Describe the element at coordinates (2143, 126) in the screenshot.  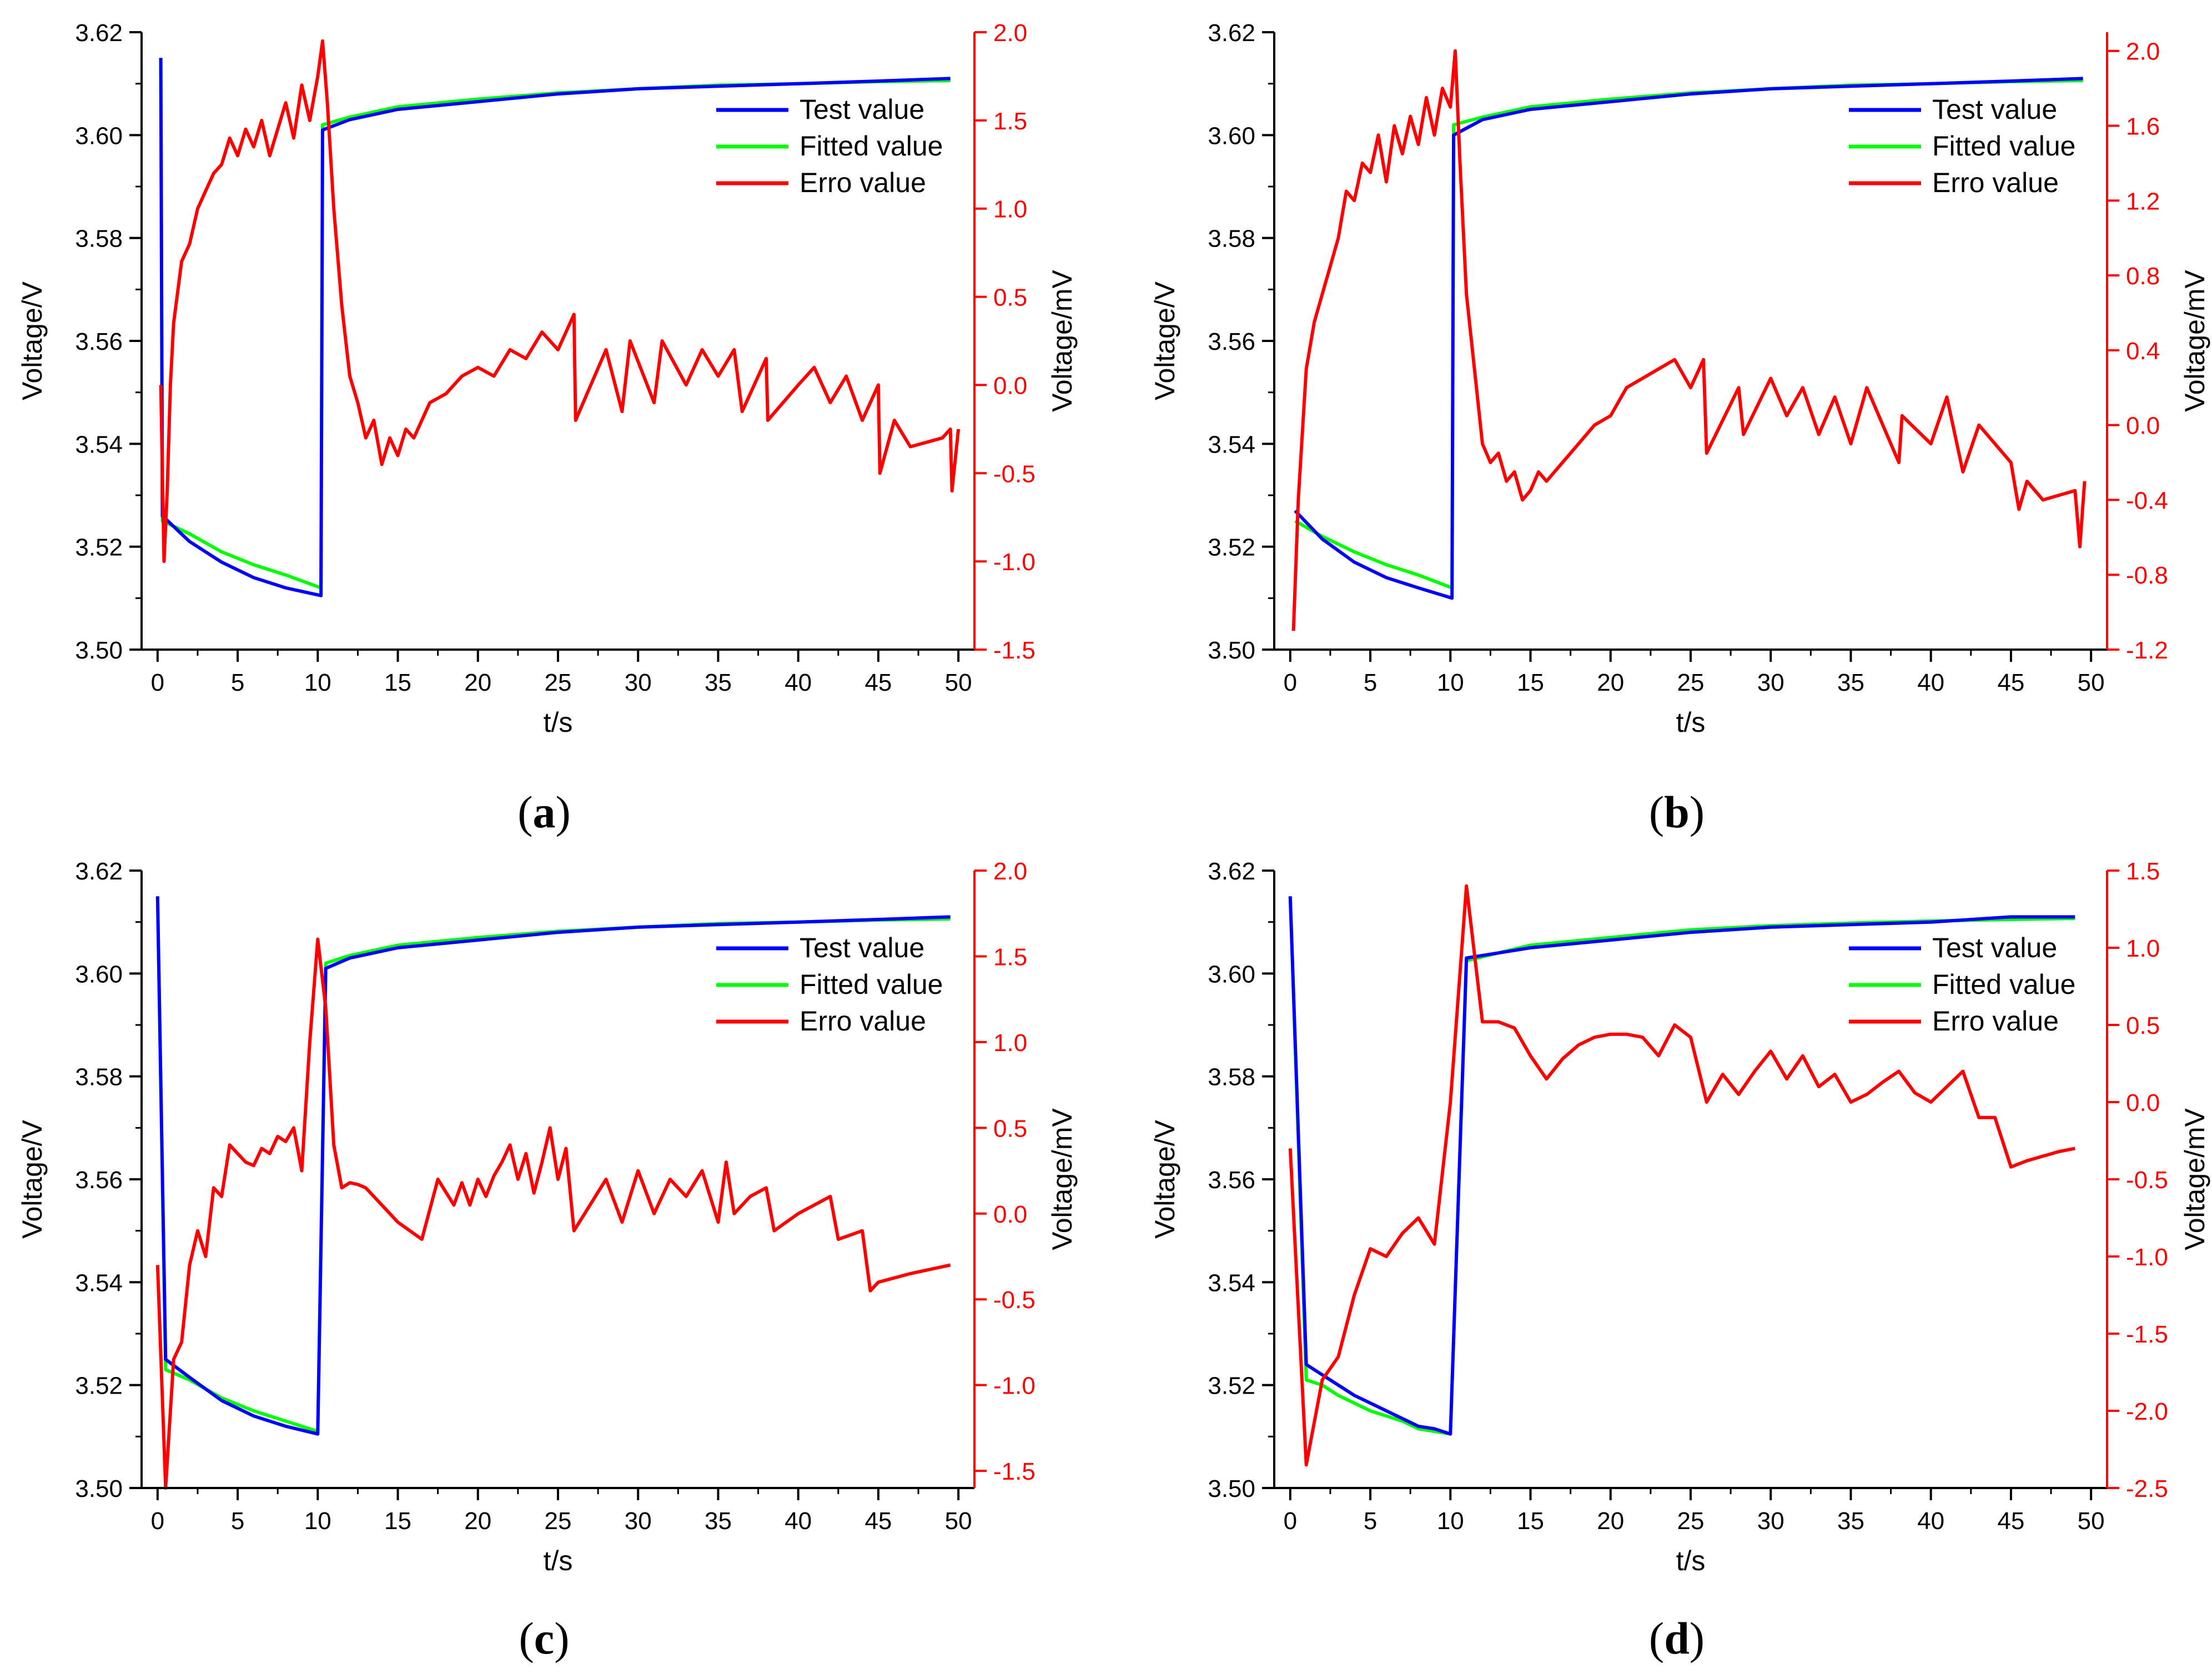
I see `y-right-tick-label: 1.6` at that location.